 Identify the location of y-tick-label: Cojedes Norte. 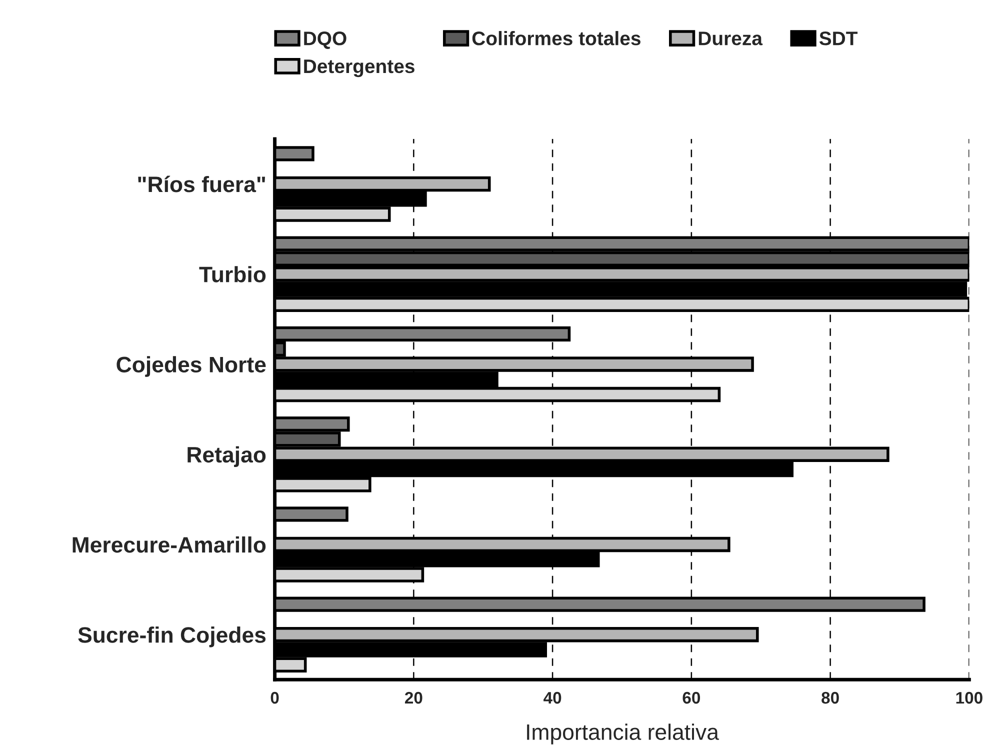
(191, 366).